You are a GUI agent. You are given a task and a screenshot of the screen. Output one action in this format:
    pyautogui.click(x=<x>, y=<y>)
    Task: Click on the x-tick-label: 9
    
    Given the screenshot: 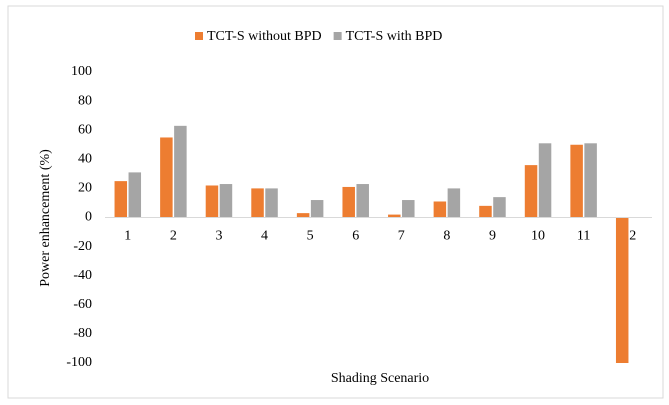 What is the action you would take?
    pyautogui.click(x=492, y=236)
    